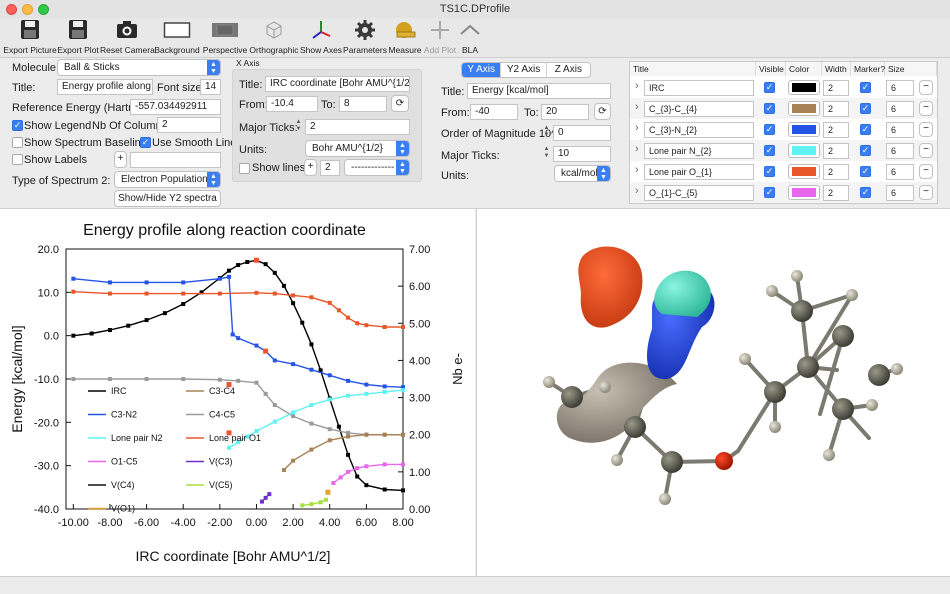 The width and height of the screenshot is (950, 594). Describe the element at coordinates (868, 69) in the screenshot. I see `col-marker: Marker?` at that location.